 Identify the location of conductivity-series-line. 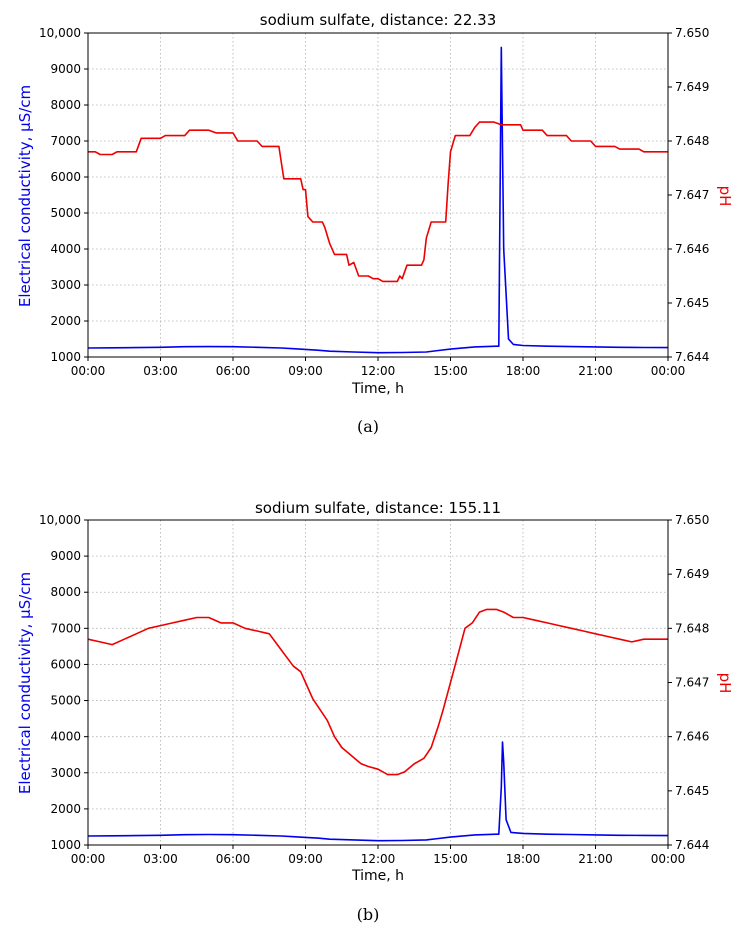
(378, 791).